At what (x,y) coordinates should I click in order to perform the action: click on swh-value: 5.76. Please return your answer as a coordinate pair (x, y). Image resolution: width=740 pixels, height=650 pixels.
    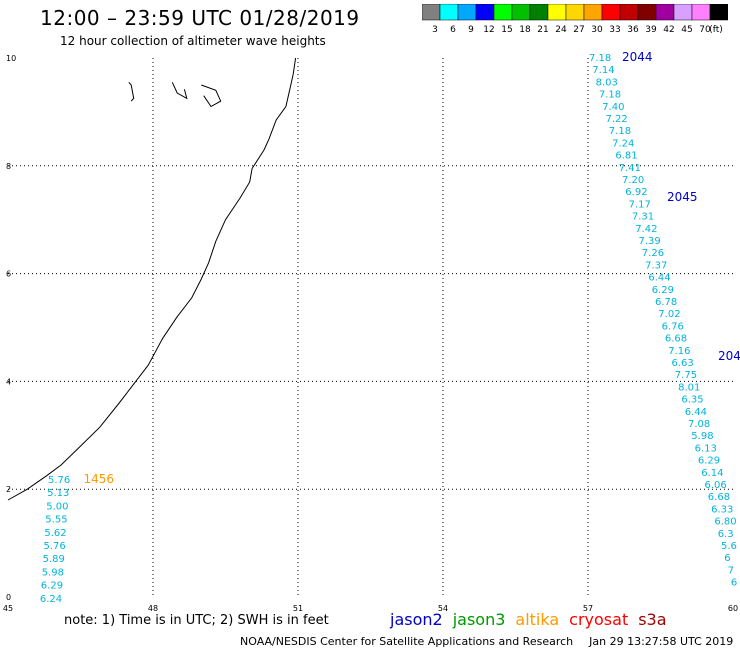
    Looking at the image, I should click on (59, 480).